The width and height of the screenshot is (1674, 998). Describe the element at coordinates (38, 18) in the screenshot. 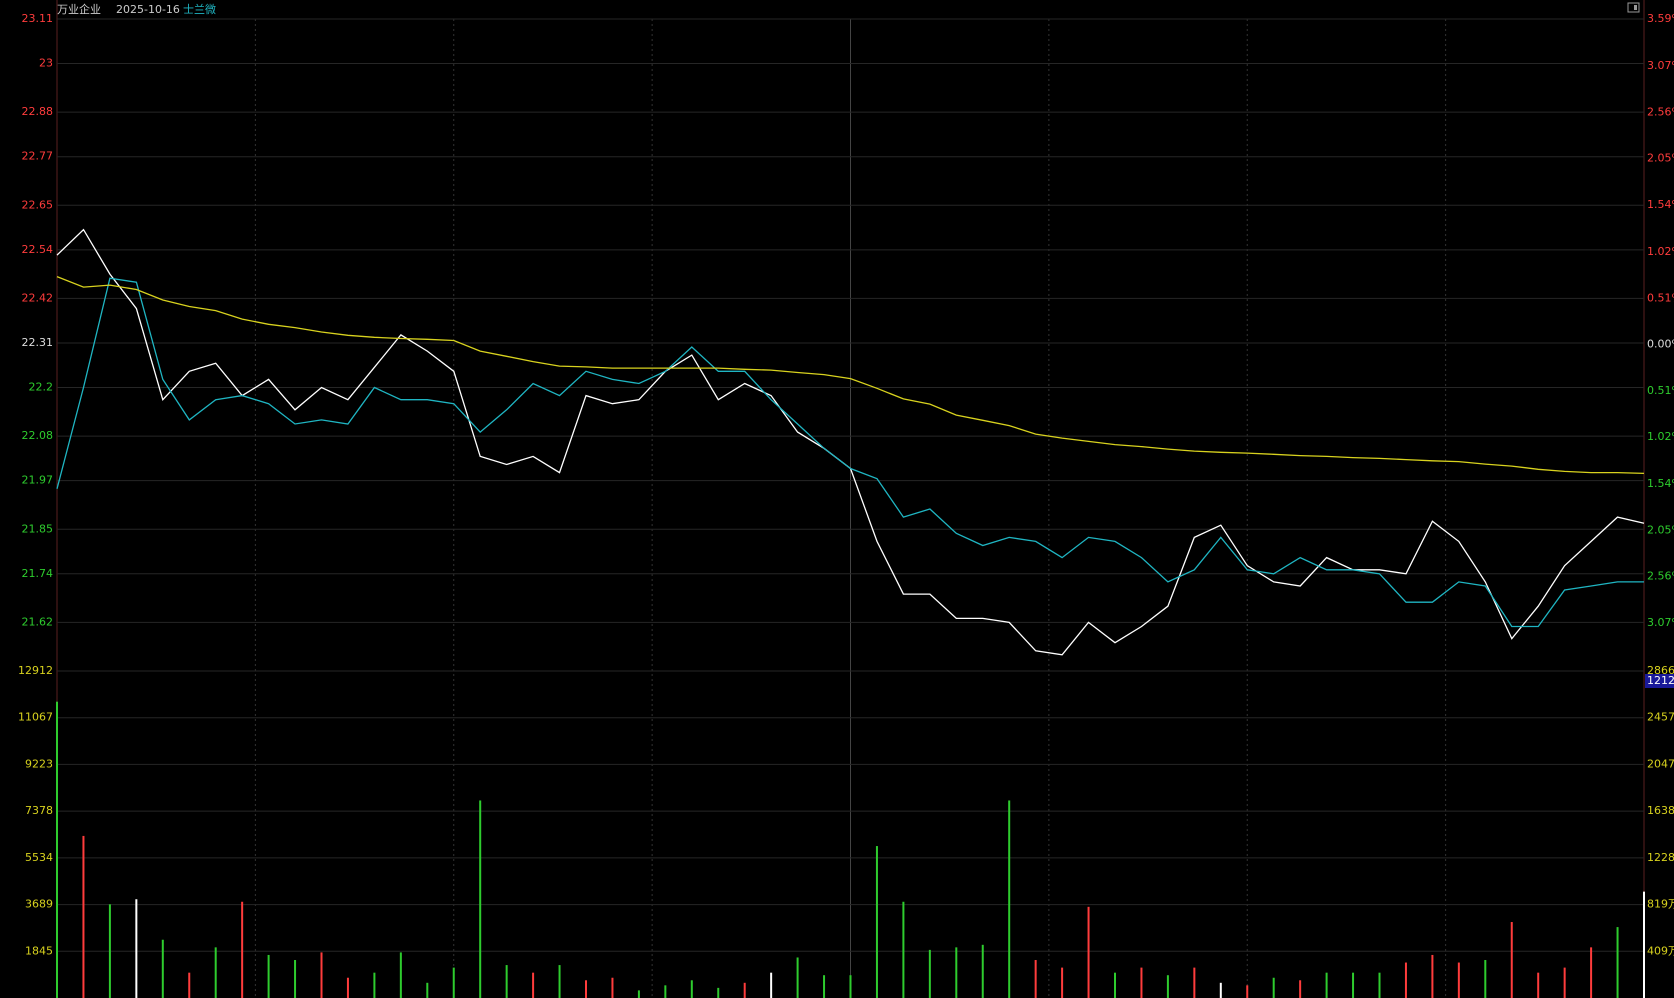

I see `y-tick-label: 23.11` at that location.